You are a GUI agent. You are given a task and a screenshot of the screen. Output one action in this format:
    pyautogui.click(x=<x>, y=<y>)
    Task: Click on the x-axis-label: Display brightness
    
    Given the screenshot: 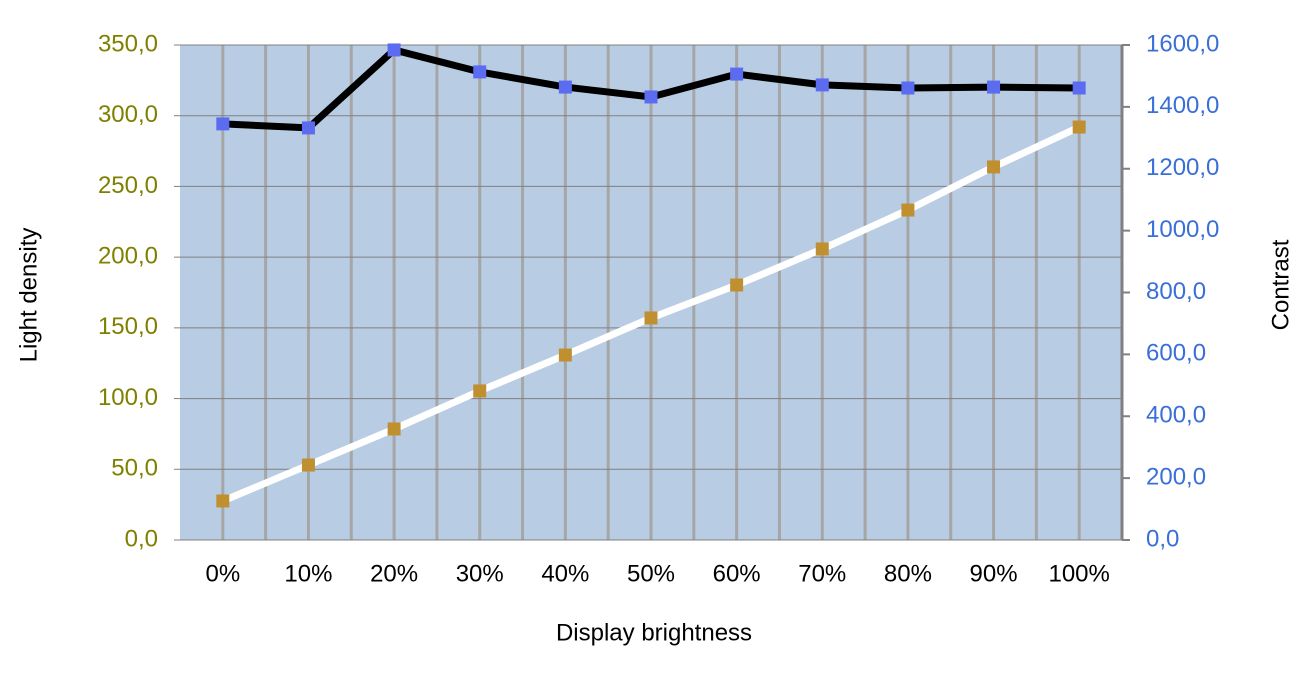 What is the action you would take?
    pyautogui.click(x=654, y=632)
    